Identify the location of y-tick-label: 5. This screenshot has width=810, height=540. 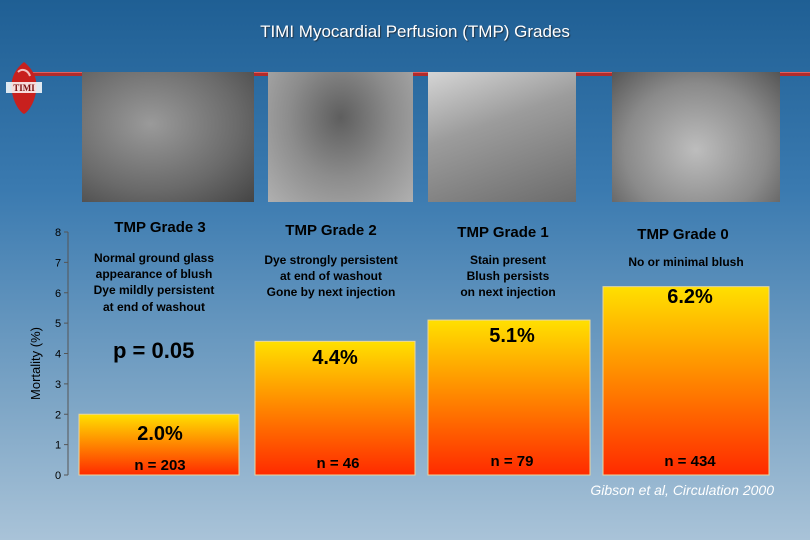
(58, 324).